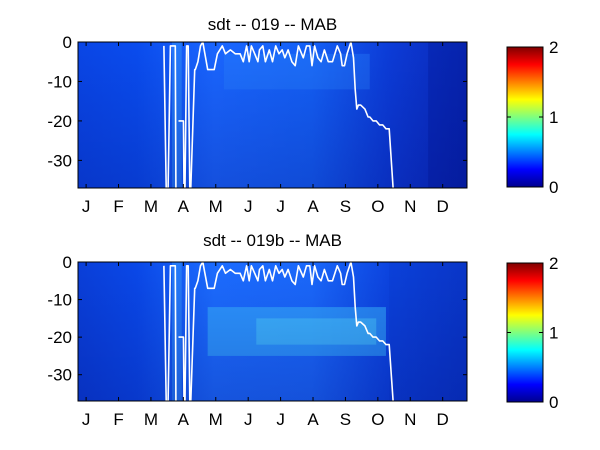  Describe the element at coordinates (272, 24) in the screenshot. I see `chart-title: sdt -- 019 -- MAB` at that location.